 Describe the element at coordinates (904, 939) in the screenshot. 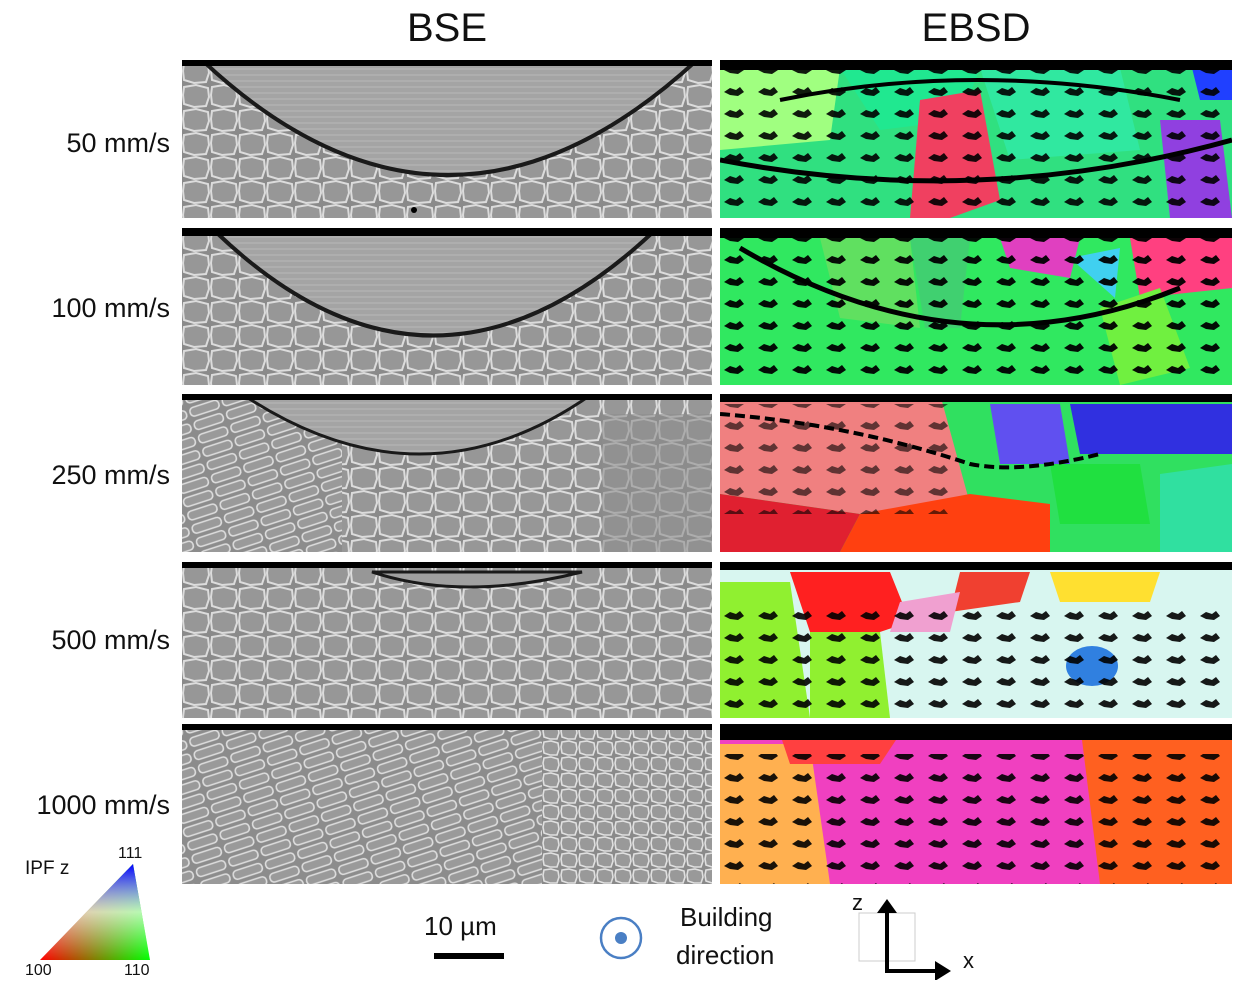

I see `axes-icon` at that location.